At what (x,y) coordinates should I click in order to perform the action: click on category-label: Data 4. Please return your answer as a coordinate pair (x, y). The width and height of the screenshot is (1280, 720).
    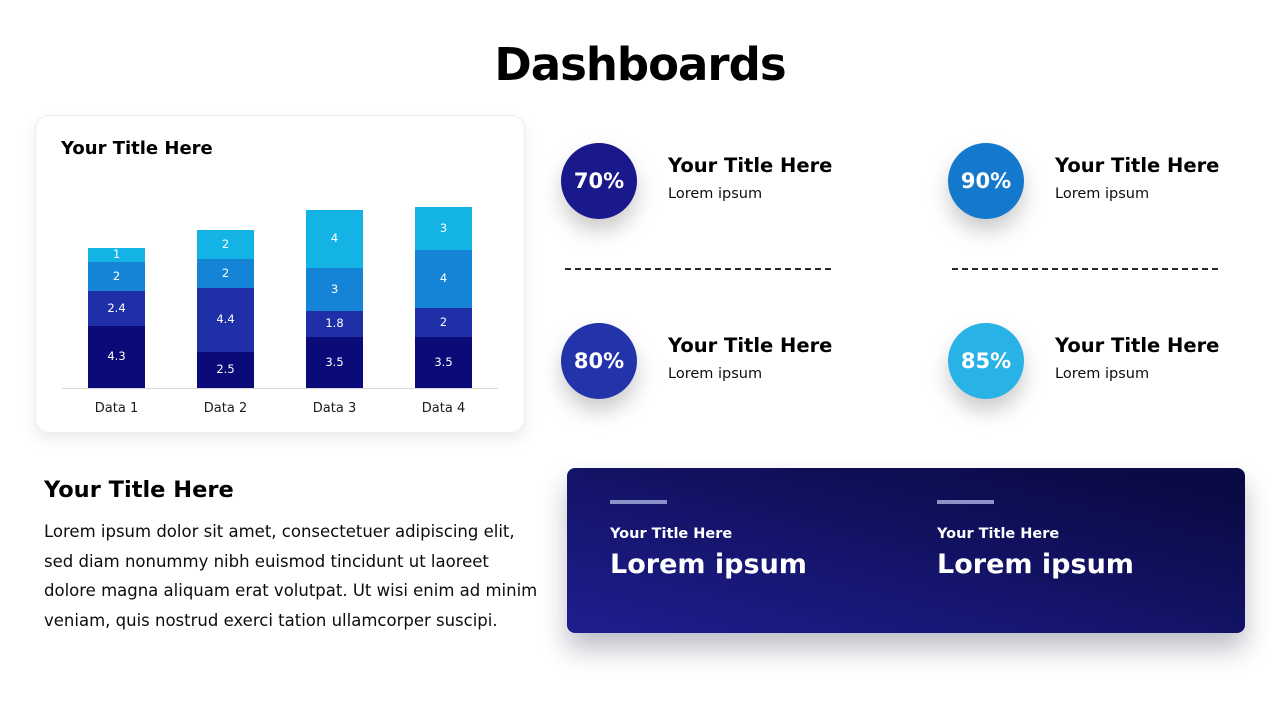
    Looking at the image, I should click on (443, 408).